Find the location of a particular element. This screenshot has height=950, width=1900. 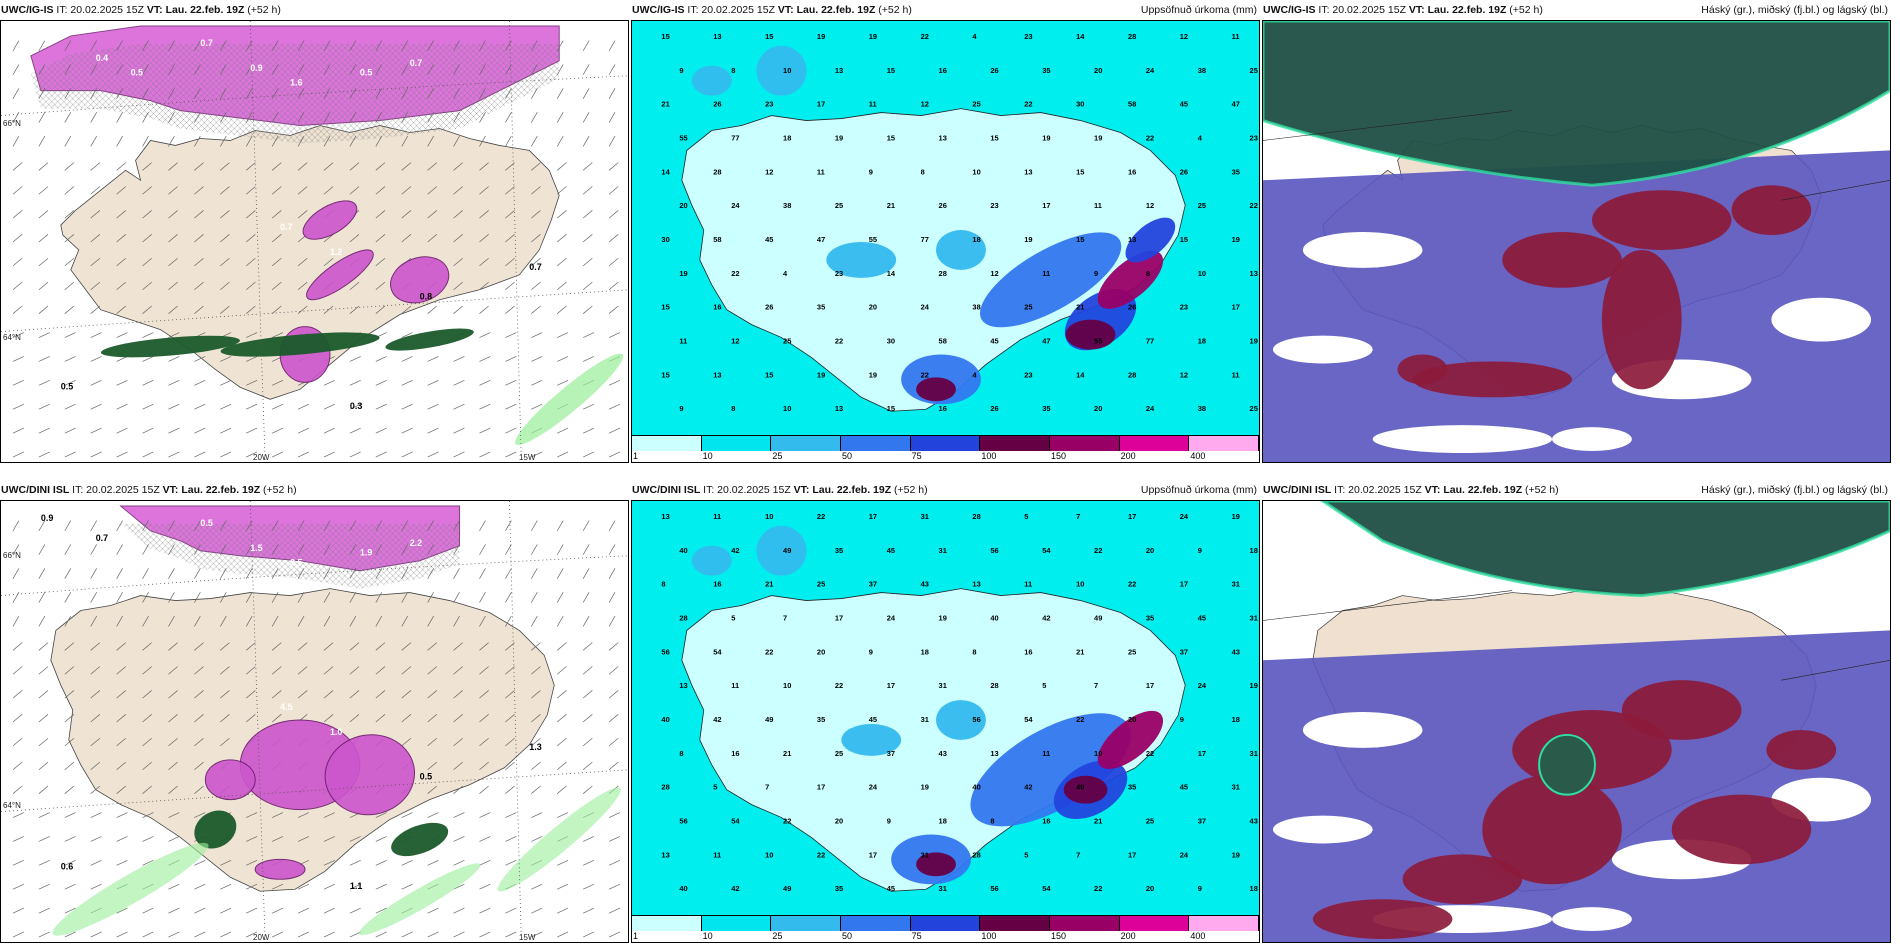

precip-value-label: 30 is located at coordinates (665, 239).